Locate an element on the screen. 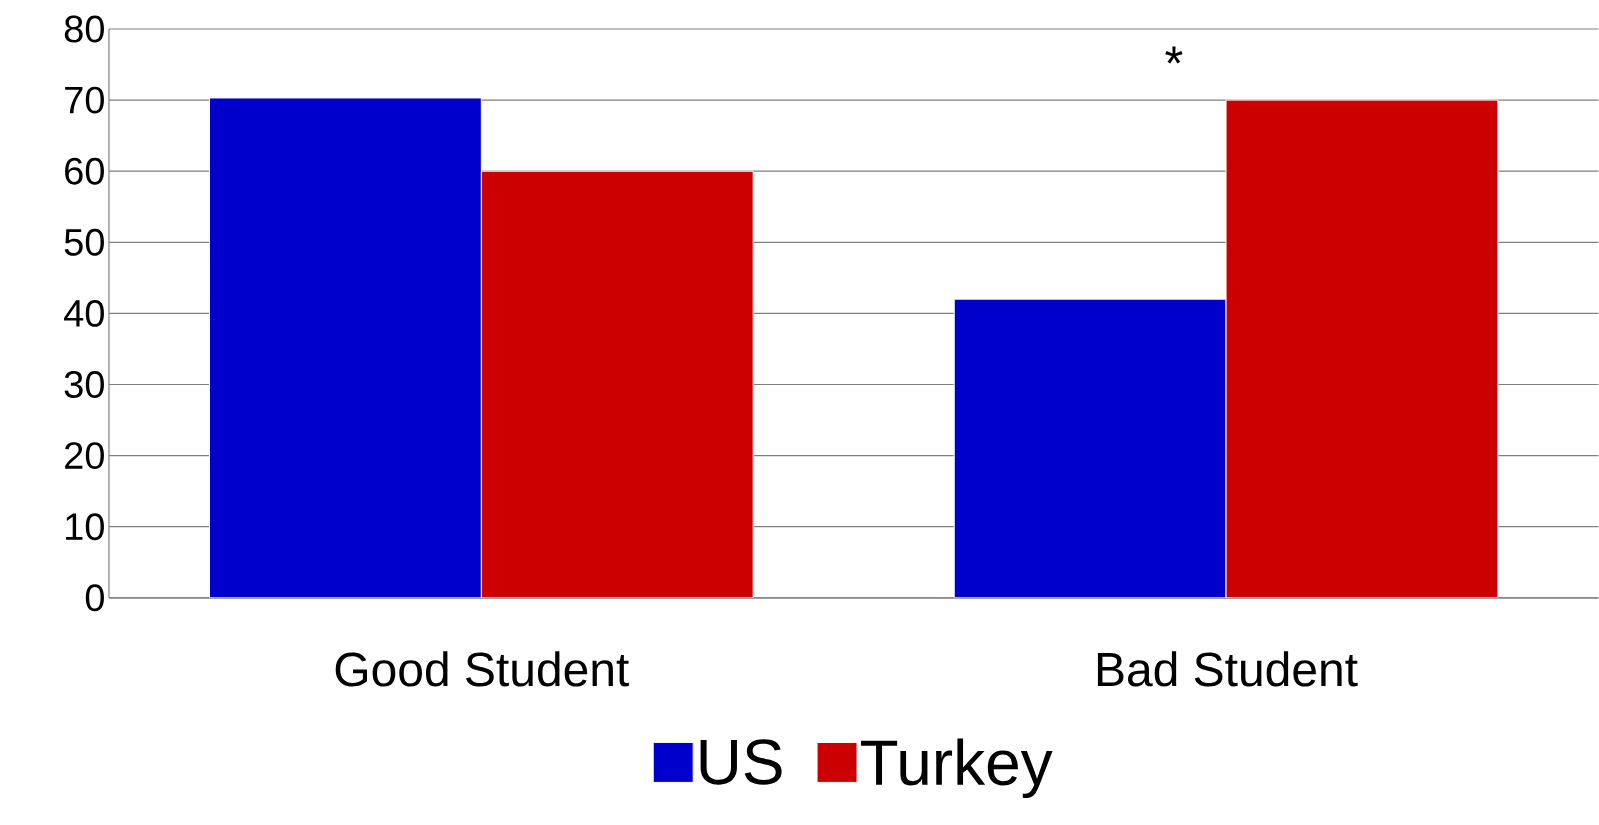  annotation: * is located at coordinates (1174, 55).